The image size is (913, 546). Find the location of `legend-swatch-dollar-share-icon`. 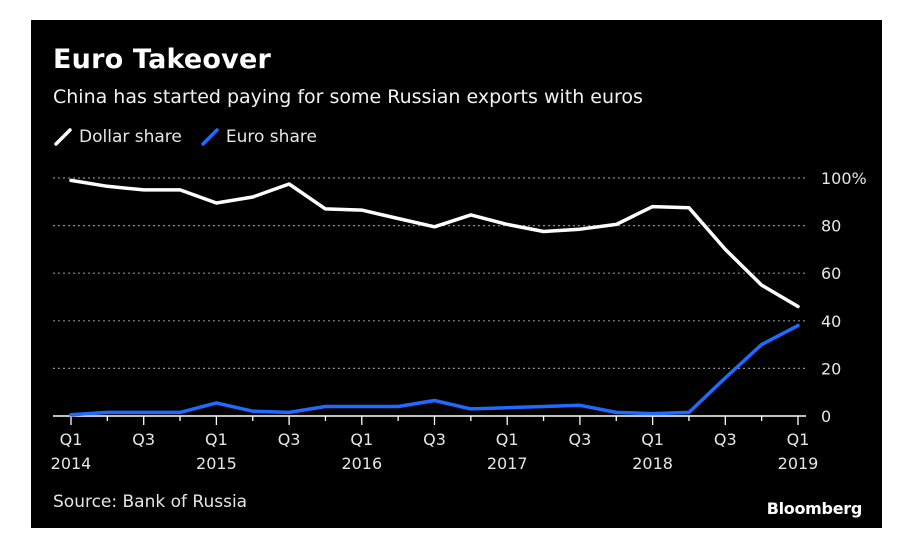

legend-swatch-dollar-share-icon is located at coordinates (63, 137).